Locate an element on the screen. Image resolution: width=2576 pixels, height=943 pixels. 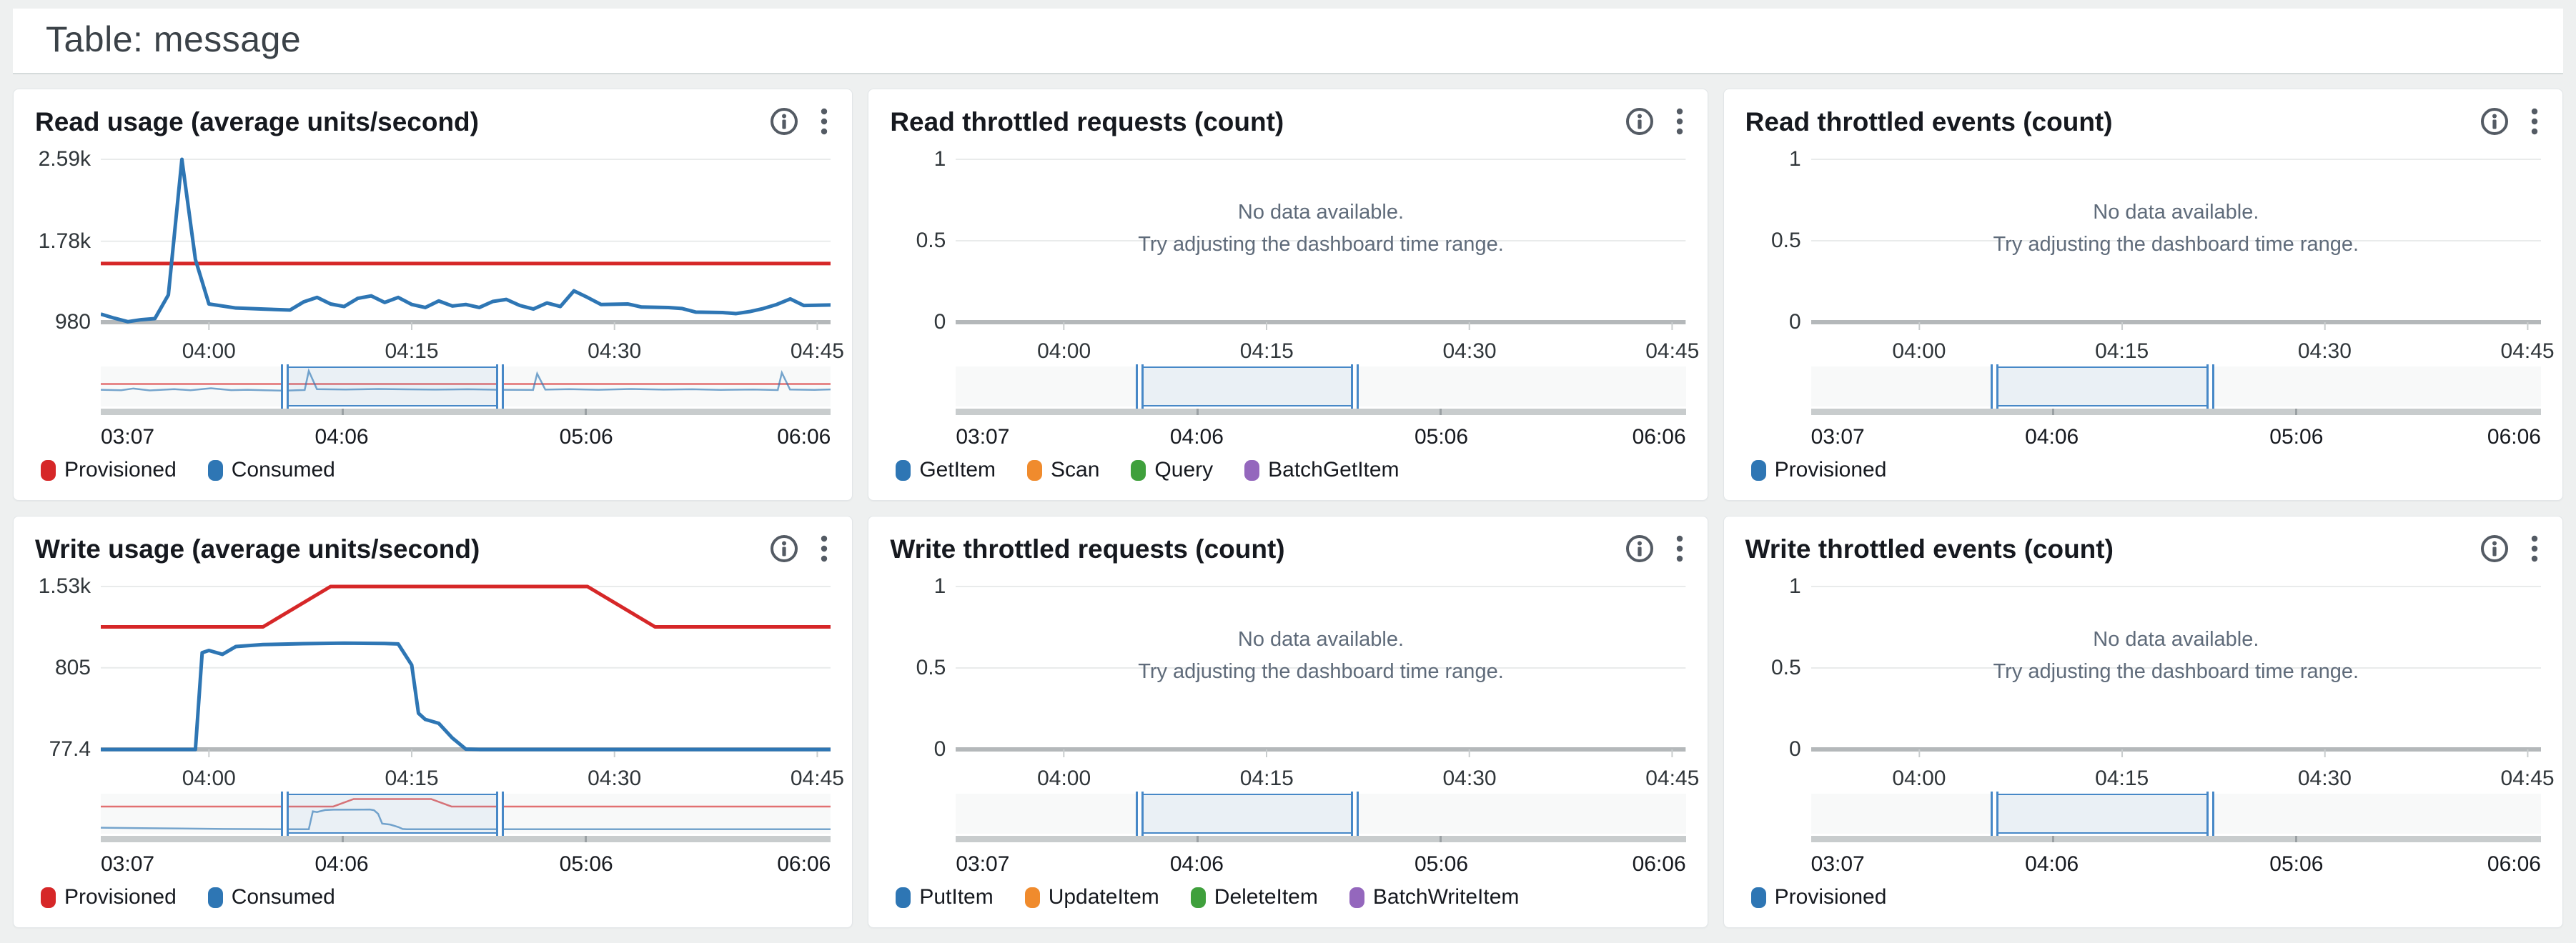
timeline-tick-label: 05:06 is located at coordinates (2296, 437).